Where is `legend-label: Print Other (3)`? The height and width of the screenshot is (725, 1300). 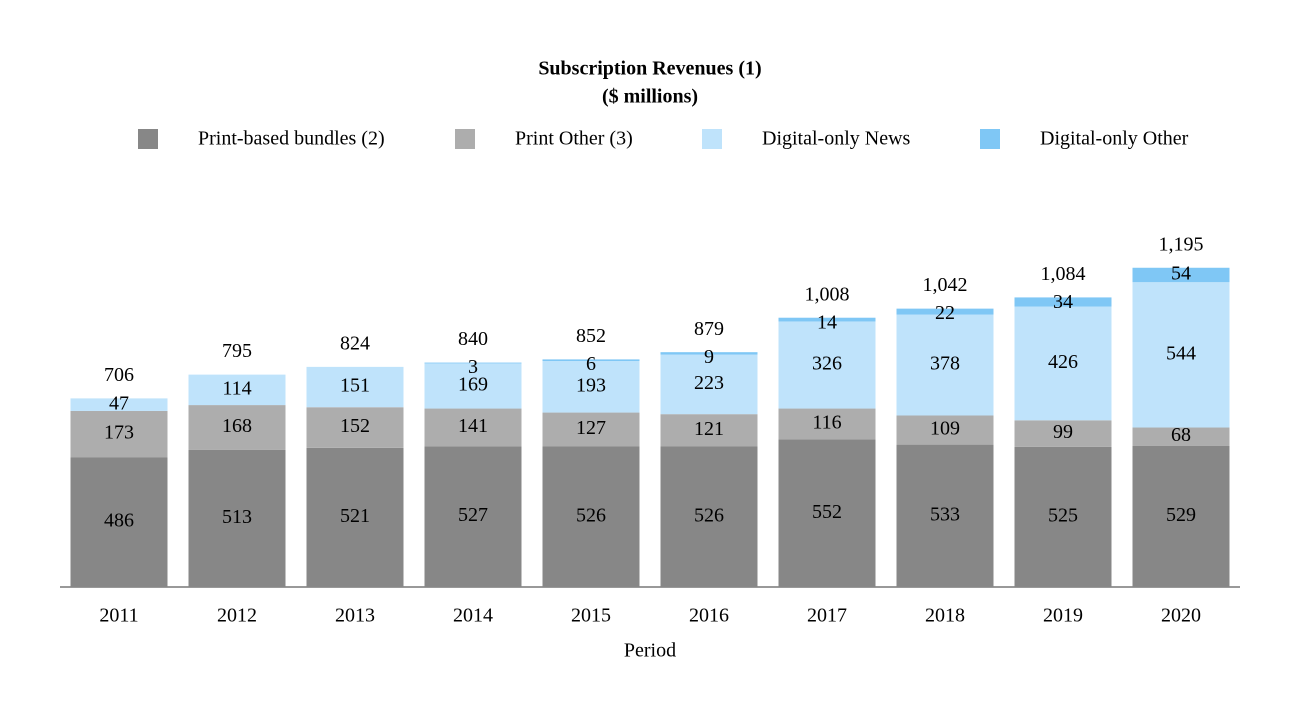 legend-label: Print Other (3) is located at coordinates (574, 139).